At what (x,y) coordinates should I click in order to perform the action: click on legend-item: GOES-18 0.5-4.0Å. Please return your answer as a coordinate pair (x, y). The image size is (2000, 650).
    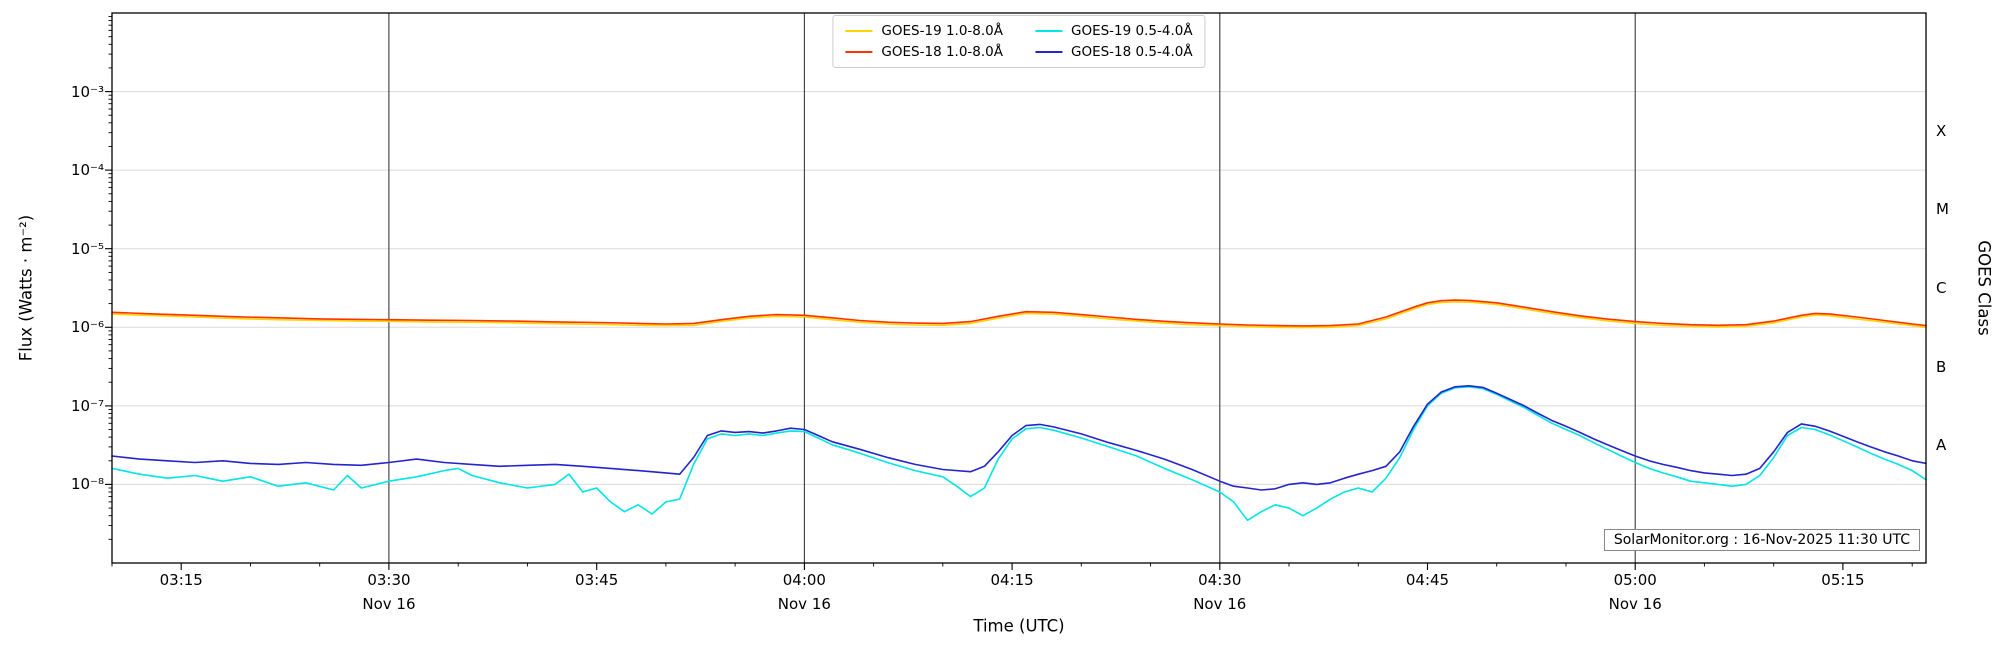
    Looking at the image, I should click on (1114, 52).